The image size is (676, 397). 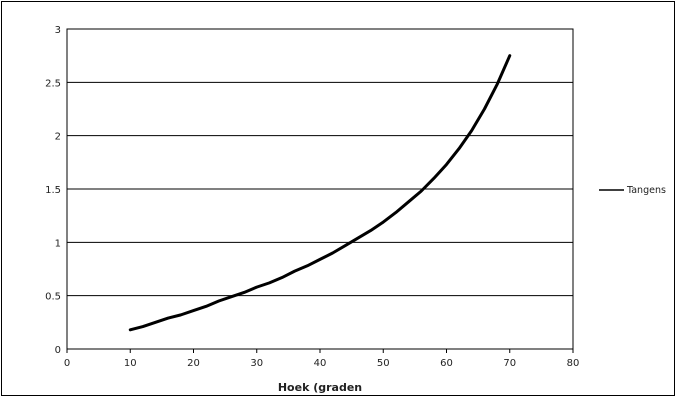 What do you see at coordinates (130, 363) in the screenshot?
I see `x-tick-label: 10` at bounding box center [130, 363].